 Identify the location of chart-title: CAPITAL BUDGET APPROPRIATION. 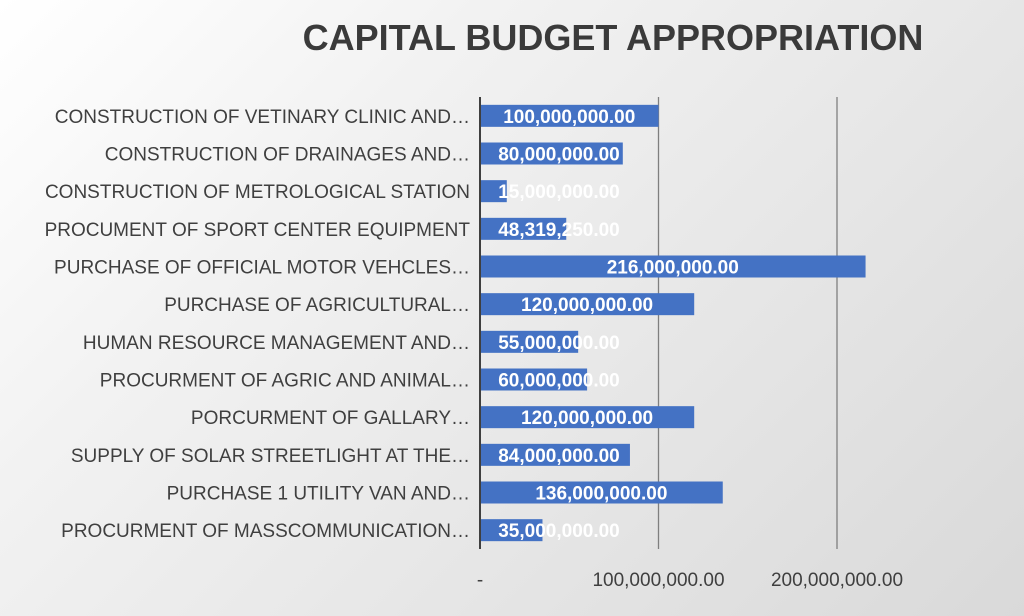
(613, 37).